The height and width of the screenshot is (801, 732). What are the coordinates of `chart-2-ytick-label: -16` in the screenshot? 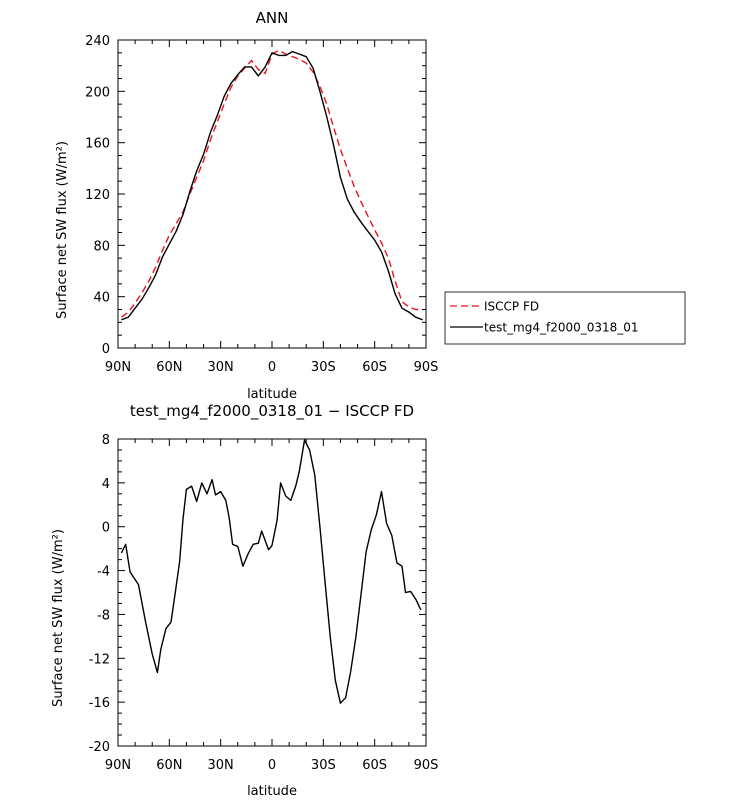 It's located at (99, 703).